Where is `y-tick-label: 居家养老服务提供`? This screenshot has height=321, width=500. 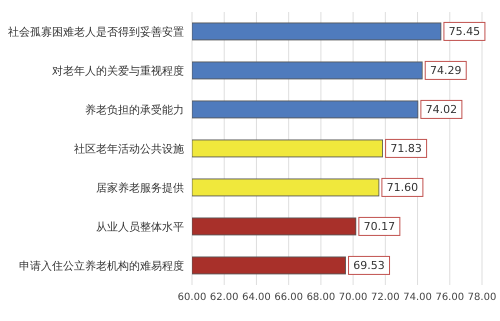
y-tick-label: 居家养老服务提供 is located at coordinates (140, 187).